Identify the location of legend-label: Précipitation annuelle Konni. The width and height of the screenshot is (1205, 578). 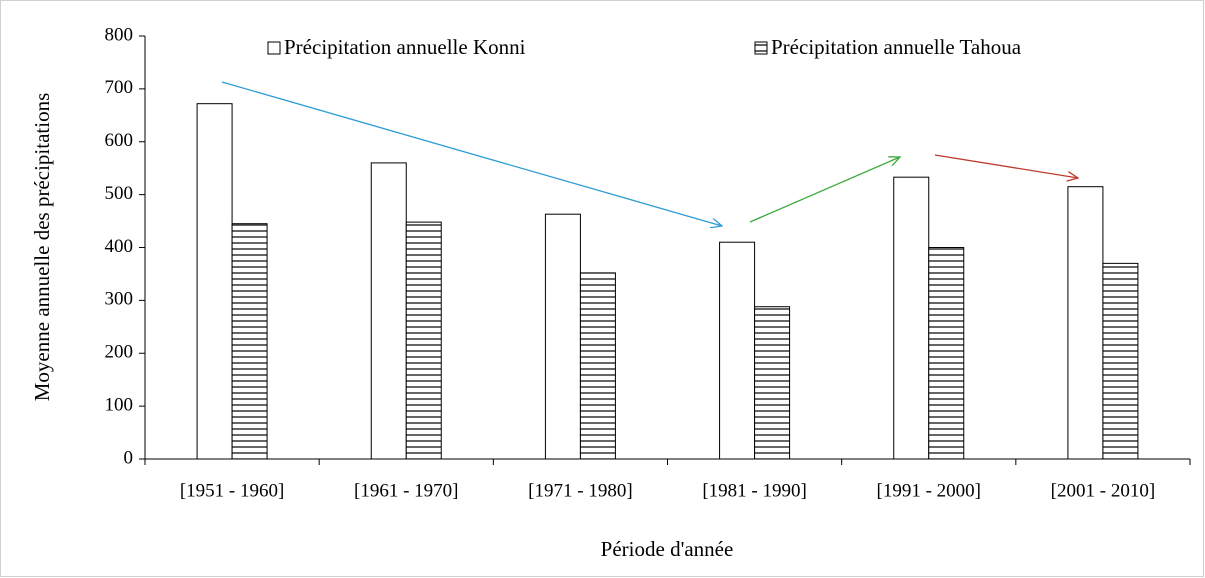
(405, 47).